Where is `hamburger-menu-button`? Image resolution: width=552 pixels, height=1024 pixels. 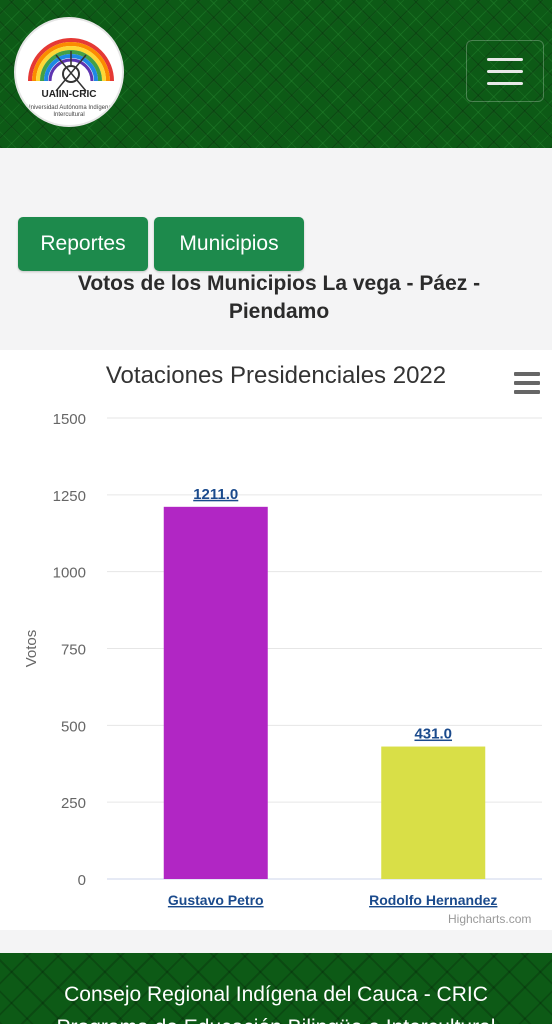
hamburger-menu-button is located at coordinates (505, 71).